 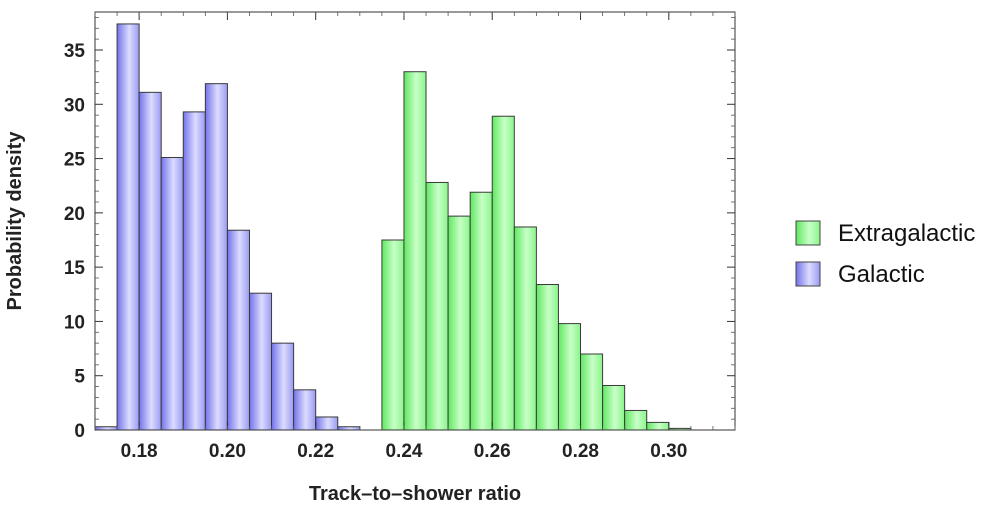 What do you see at coordinates (75, 268) in the screenshot?
I see `y-tick-label: 15` at bounding box center [75, 268].